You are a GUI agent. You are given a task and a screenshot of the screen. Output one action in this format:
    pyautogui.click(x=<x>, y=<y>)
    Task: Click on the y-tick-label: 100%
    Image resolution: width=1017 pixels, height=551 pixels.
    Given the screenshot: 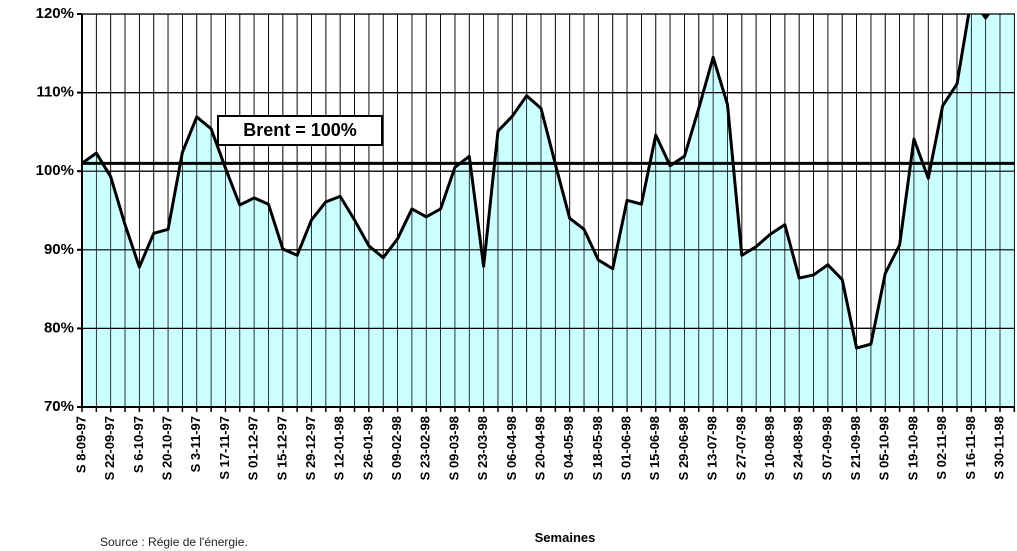 What is the action you would take?
    pyautogui.click(x=55, y=170)
    